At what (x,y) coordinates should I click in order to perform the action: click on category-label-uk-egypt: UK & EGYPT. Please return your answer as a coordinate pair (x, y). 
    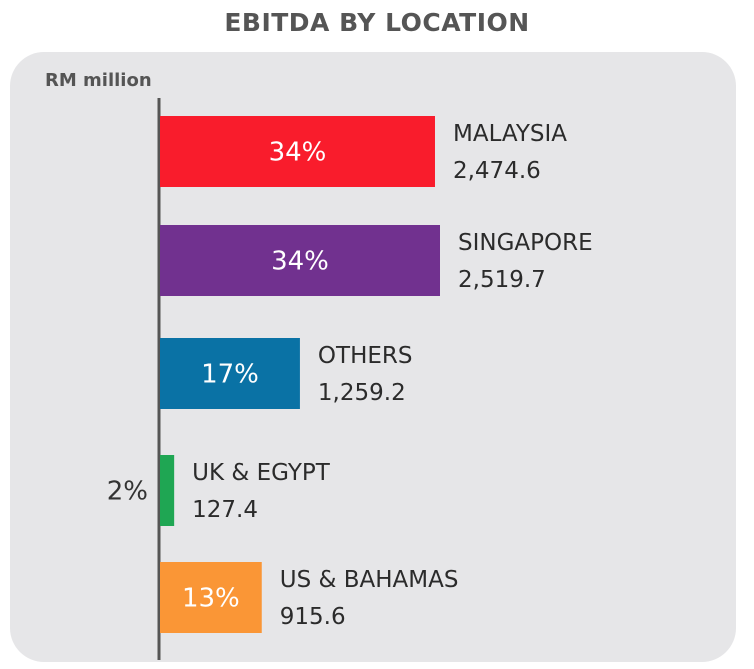
    Looking at the image, I should click on (261, 473).